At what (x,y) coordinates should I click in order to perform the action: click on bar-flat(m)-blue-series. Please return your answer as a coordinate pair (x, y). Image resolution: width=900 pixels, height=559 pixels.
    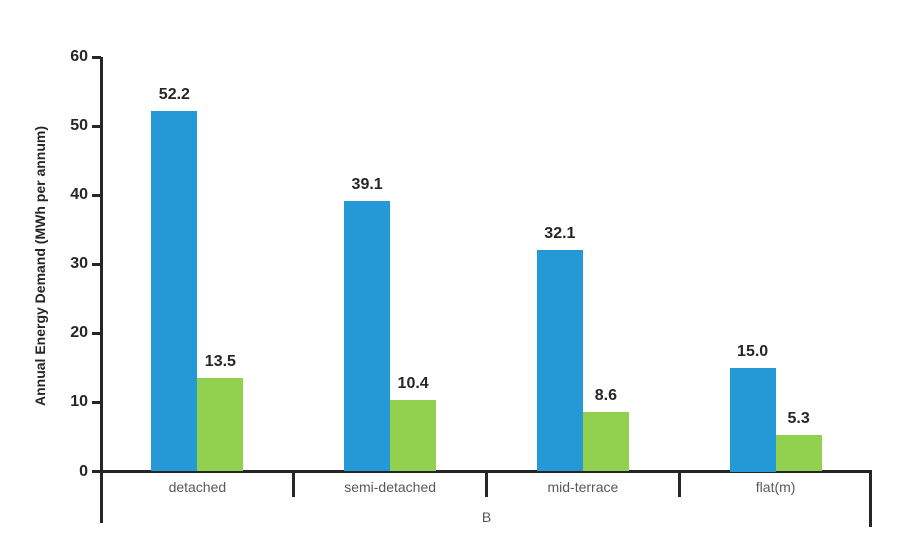
    Looking at the image, I should click on (752, 419).